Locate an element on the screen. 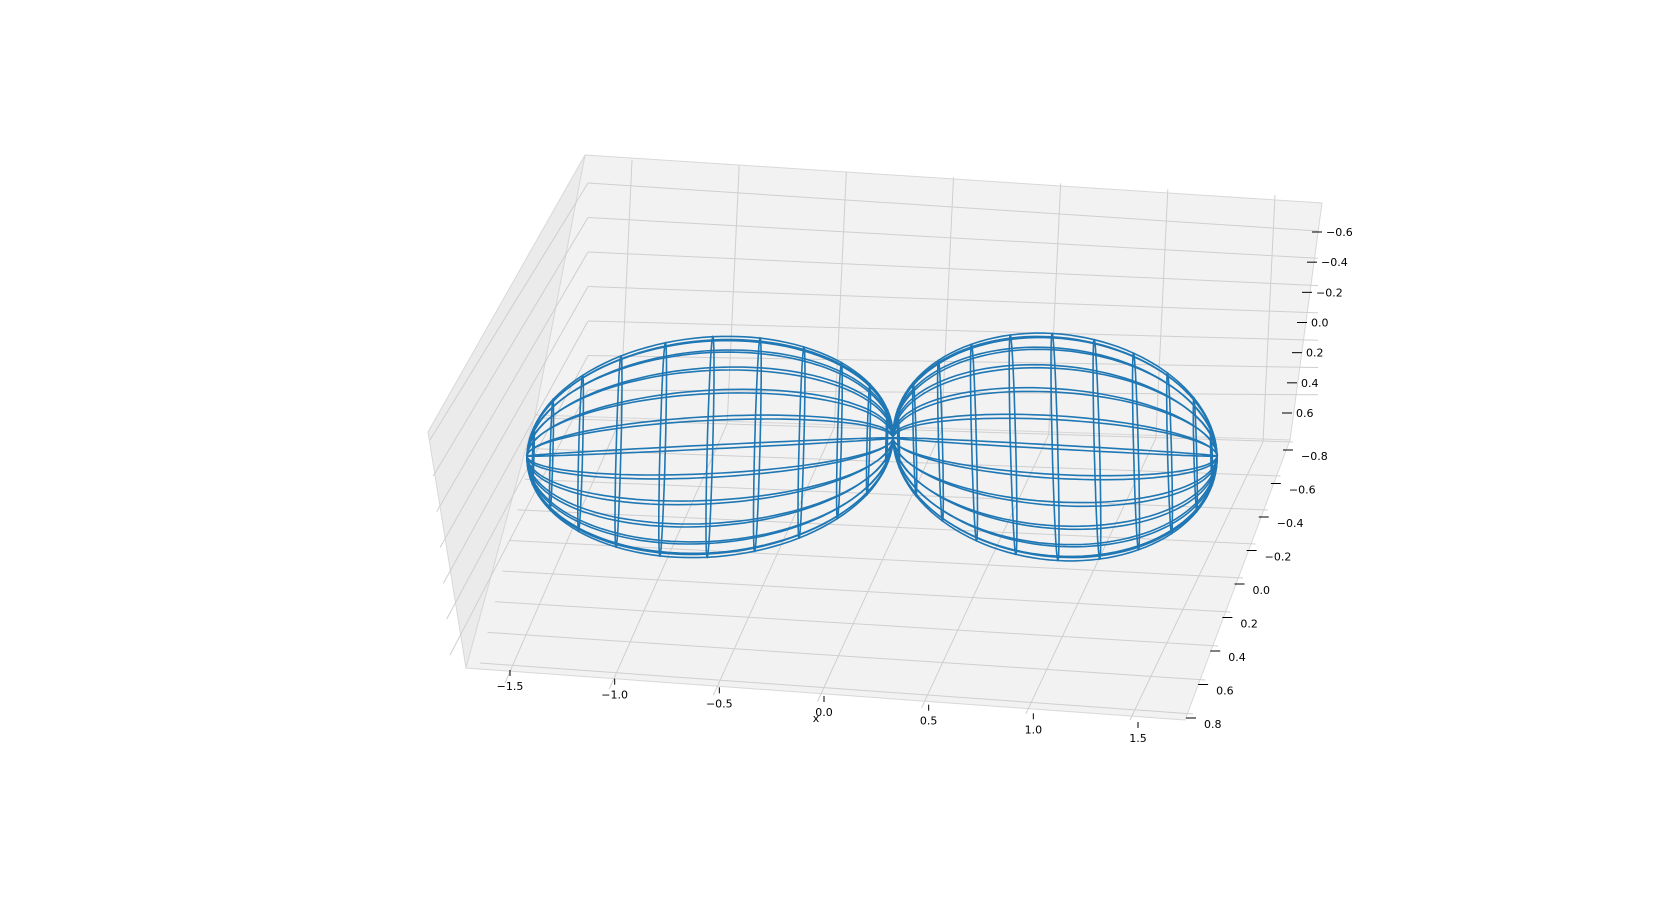 This screenshot has height=897, width=1680. z-tick-label: 0.4 is located at coordinates (1310, 383).